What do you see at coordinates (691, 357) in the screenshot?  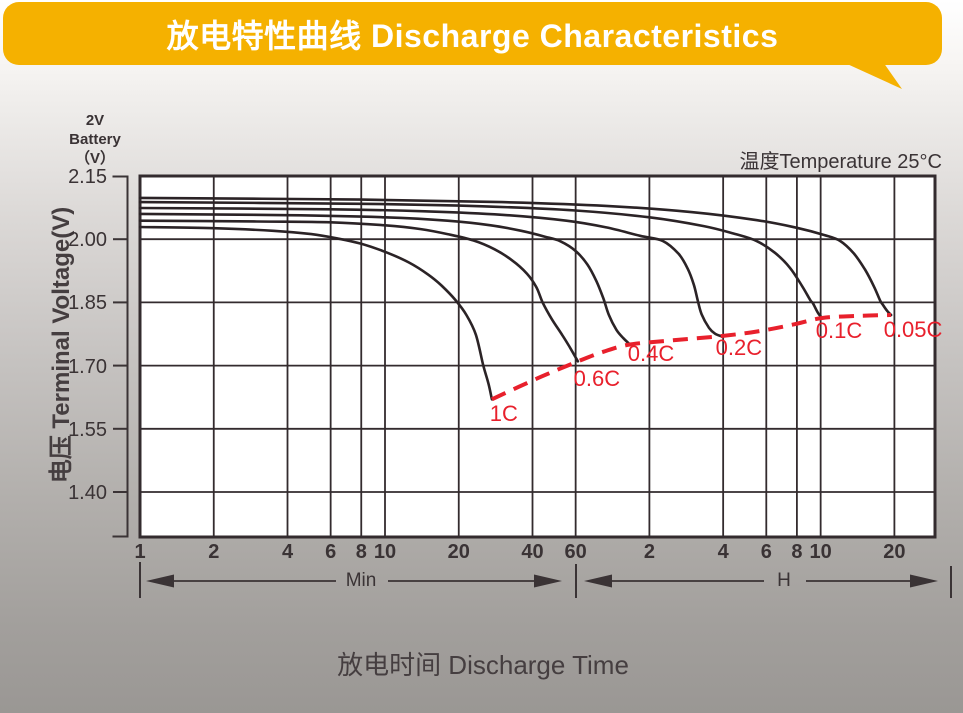 I see `discharge-cutoff-line` at bounding box center [691, 357].